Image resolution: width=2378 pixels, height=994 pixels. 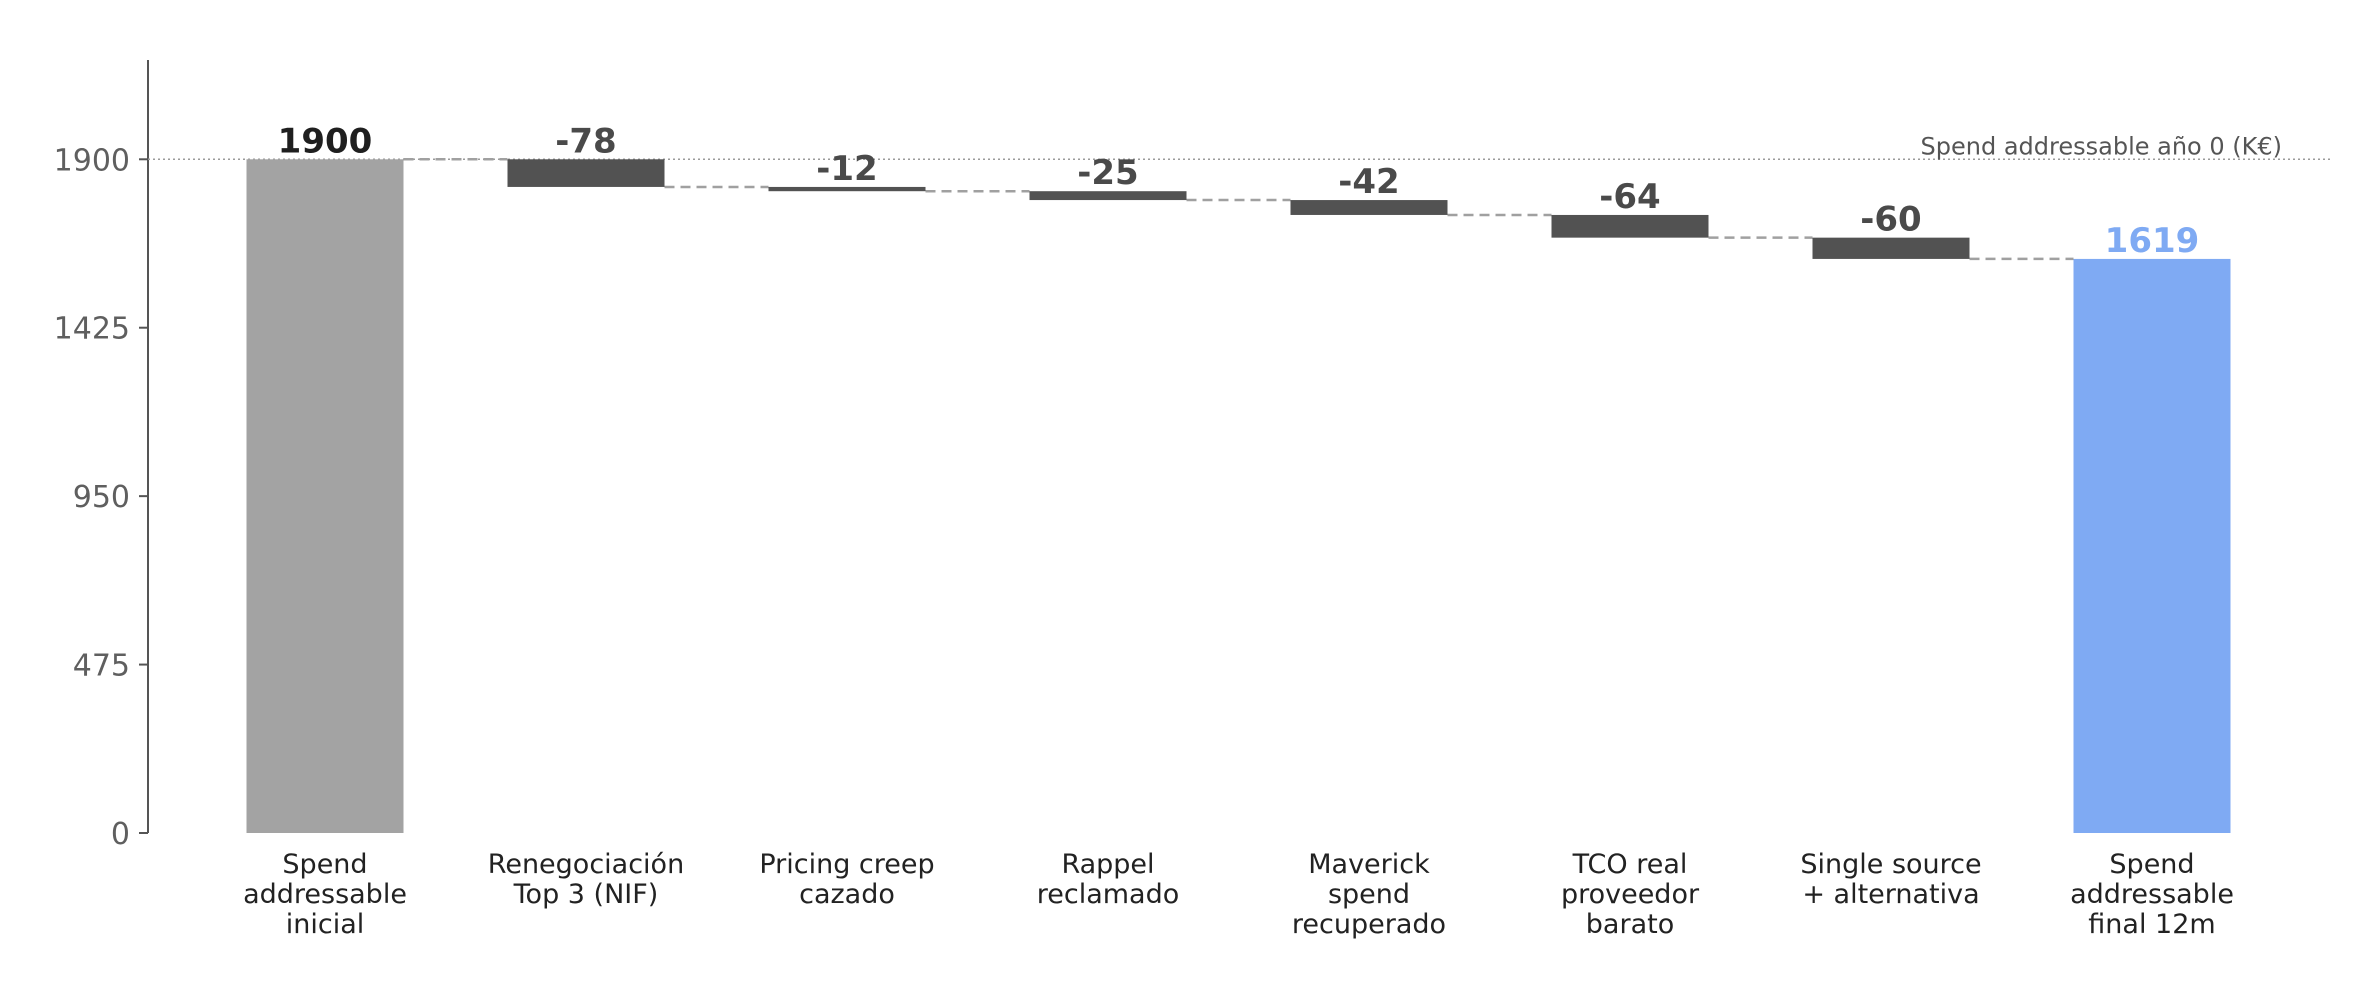 What do you see at coordinates (101, 497) in the screenshot?
I see `y-tick-label: 950` at bounding box center [101, 497].